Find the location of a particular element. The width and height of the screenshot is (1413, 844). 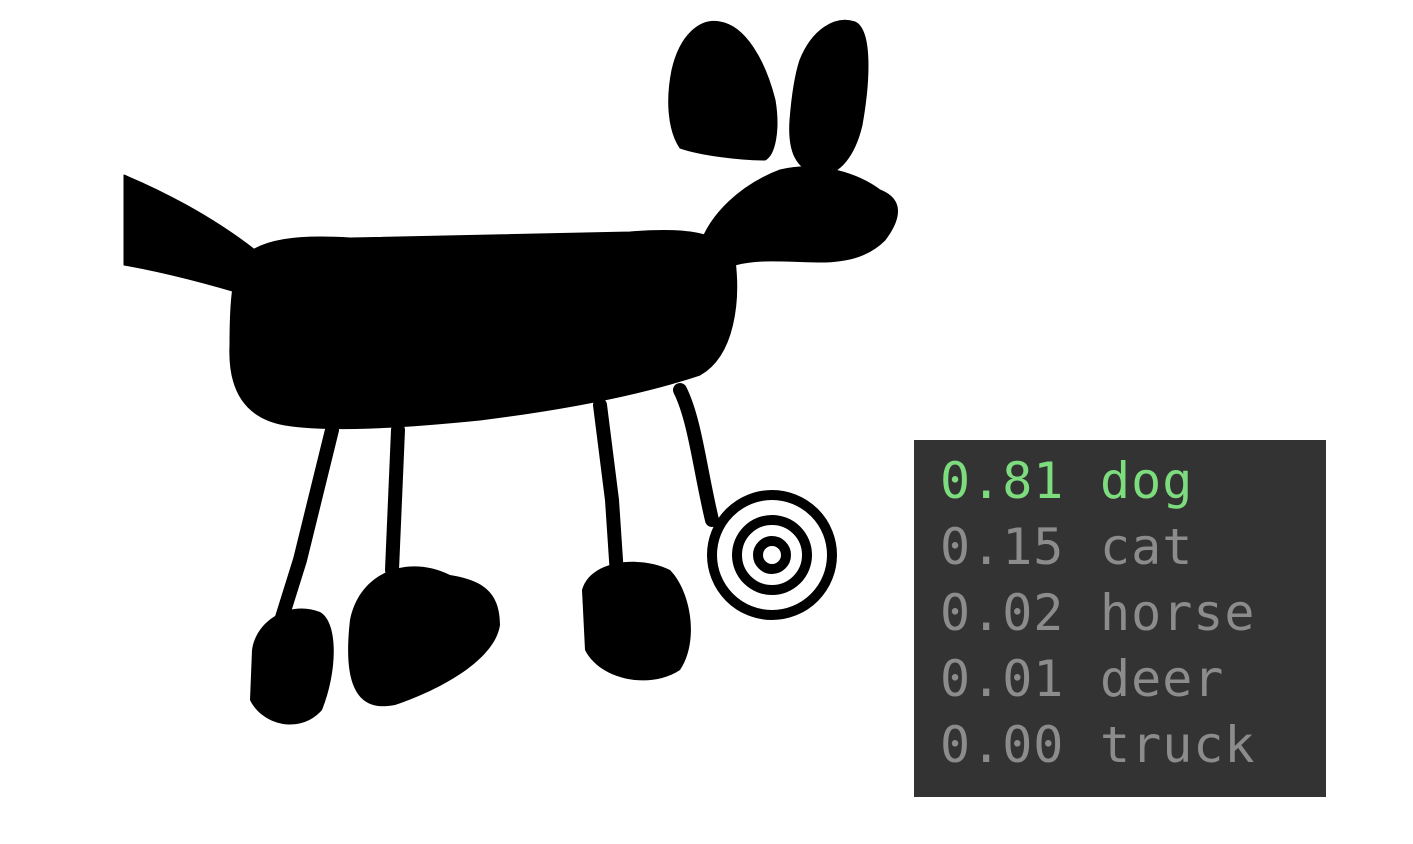

sketch-foot-4-mid is located at coordinates (772, 555).